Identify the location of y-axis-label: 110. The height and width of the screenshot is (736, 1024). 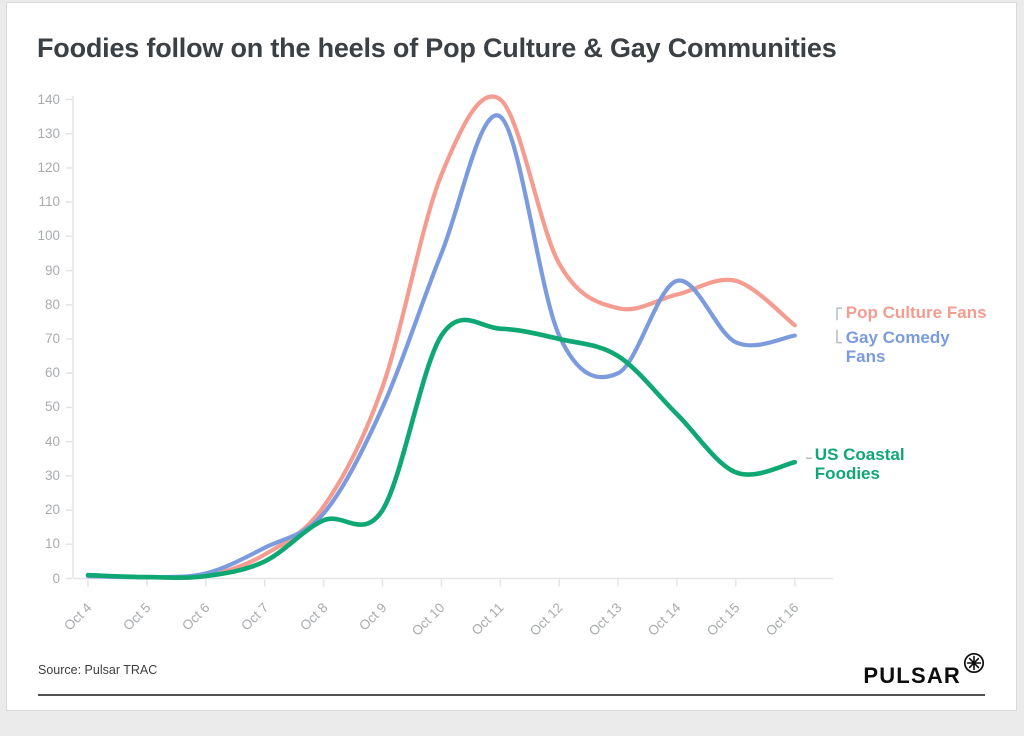
(49, 202).